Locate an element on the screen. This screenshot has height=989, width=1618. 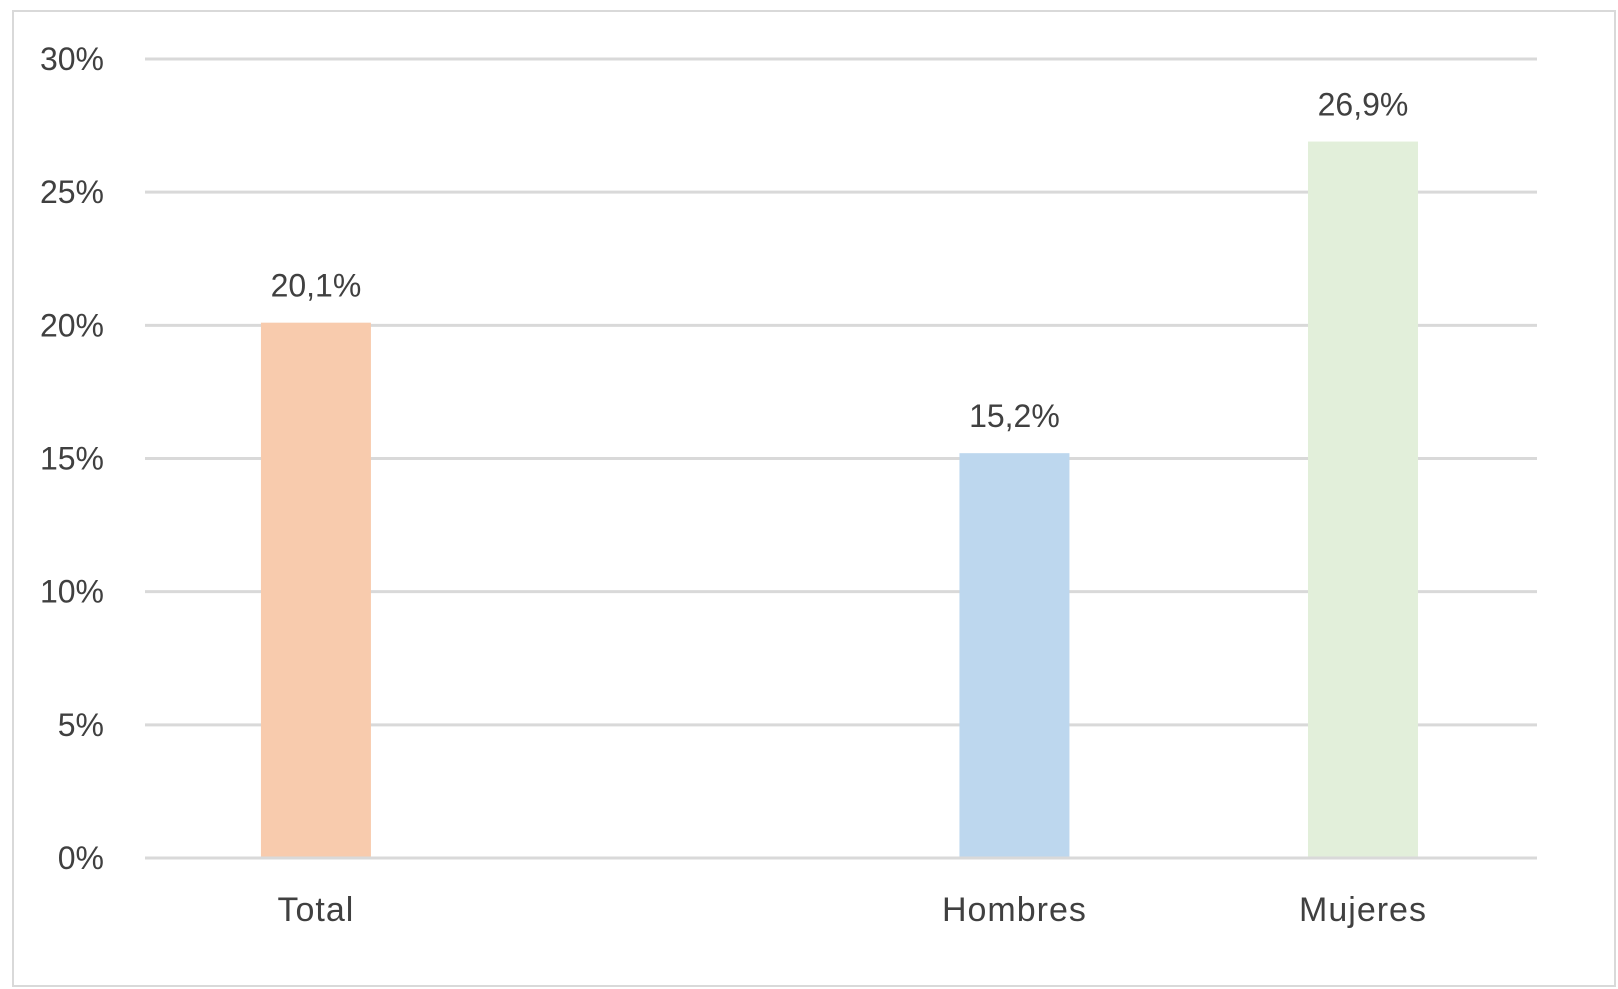
y-tick-label: 15% is located at coordinates (72, 459).